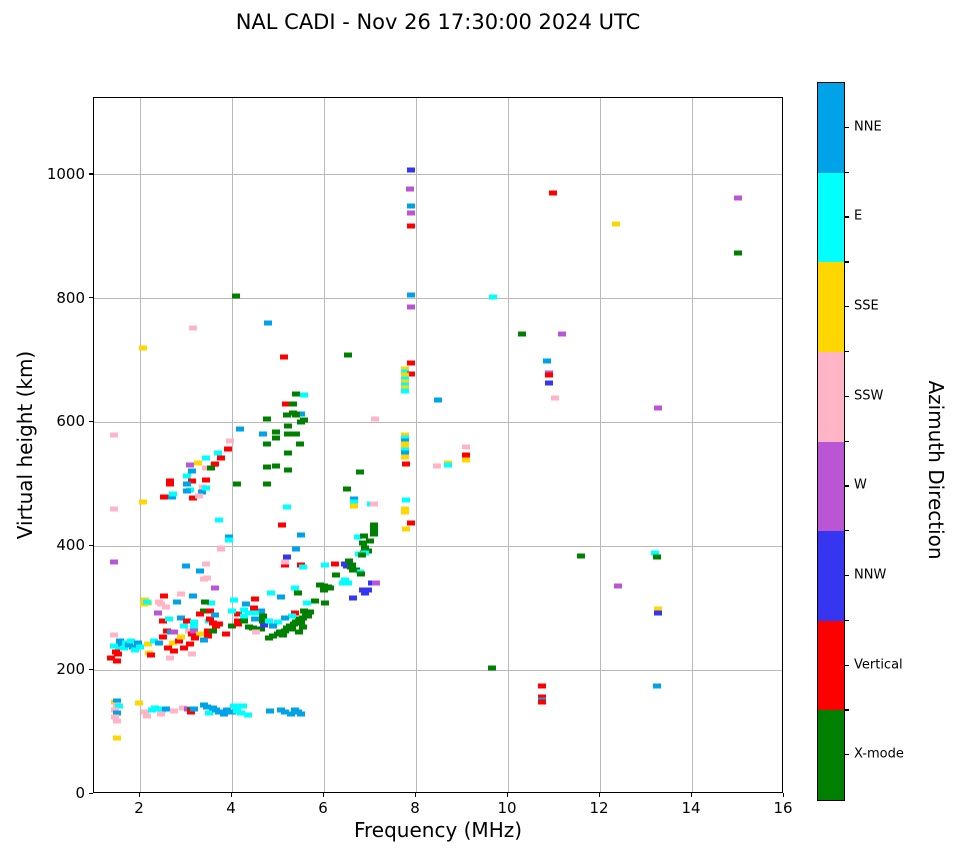  What do you see at coordinates (866, 306) in the screenshot?
I see `colorbar-segment-label: SSE` at bounding box center [866, 306].